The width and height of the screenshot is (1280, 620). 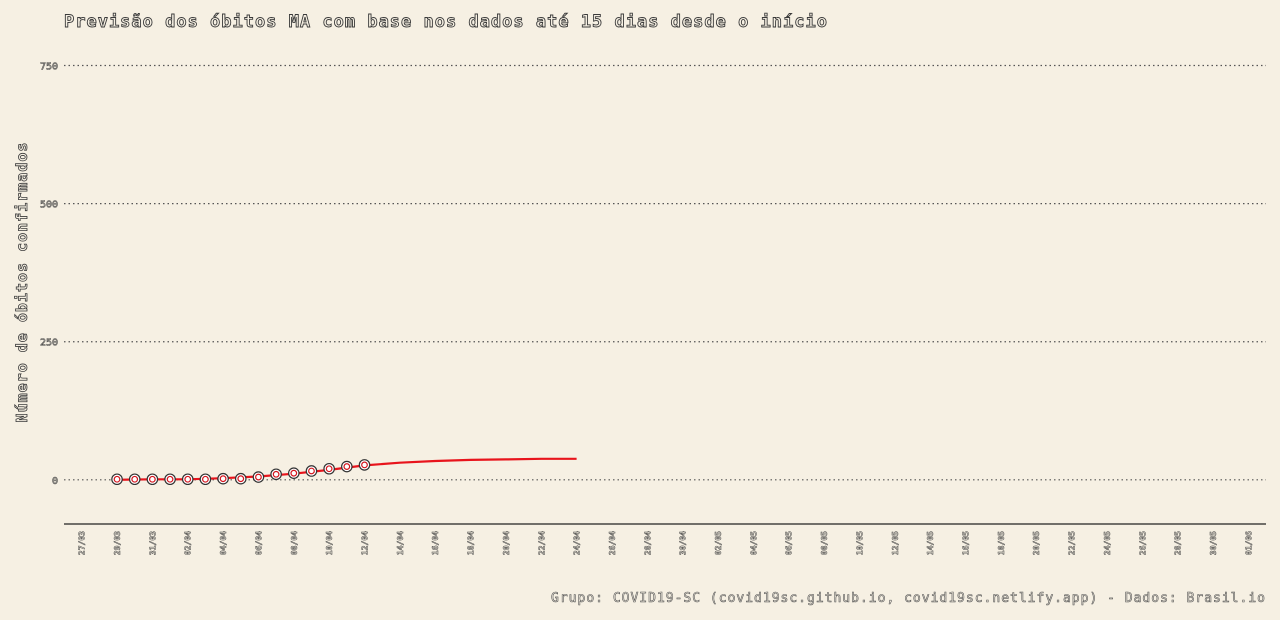 I want to click on x-tick-label: 30/04, so click(x=683, y=543).